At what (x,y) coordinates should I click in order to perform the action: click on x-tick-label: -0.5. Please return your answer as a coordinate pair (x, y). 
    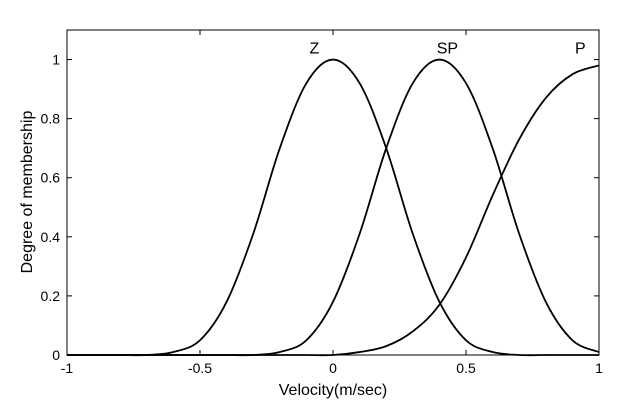
    Looking at the image, I should click on (200, 368).